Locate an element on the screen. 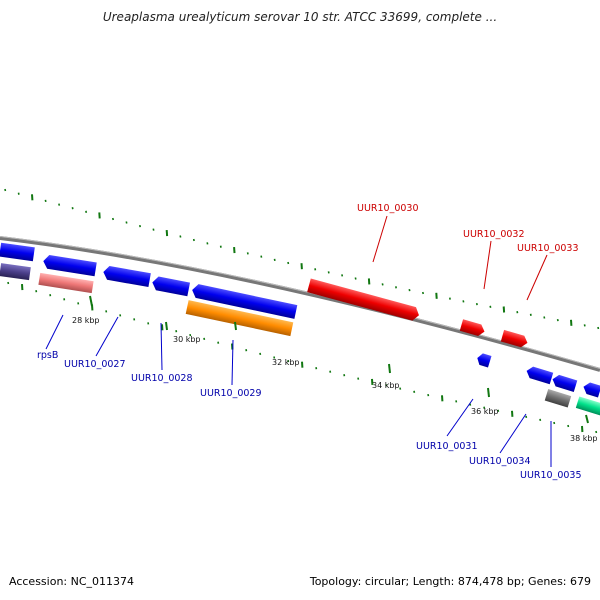 The width and height of the screenshot is (600, 600). gene-uur10-0033-arrow is located at coordinates (514, 339).